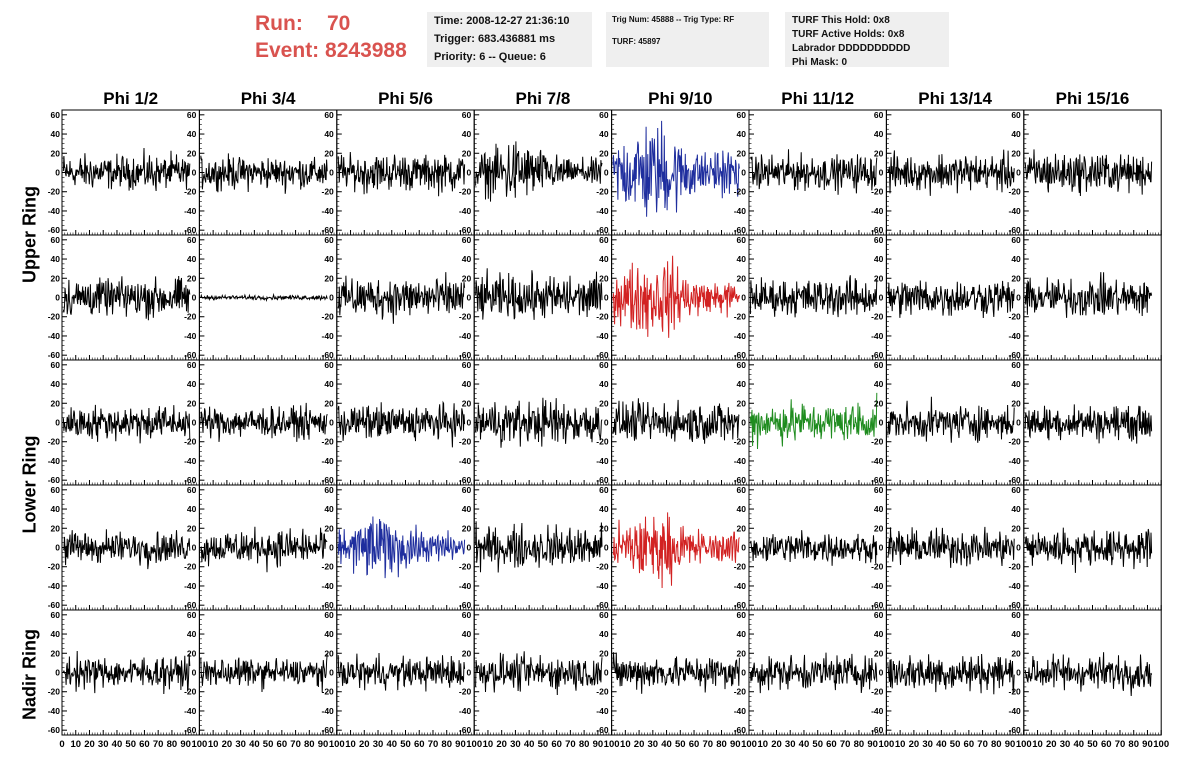 The image size is (1196, 772). I want to click on trig-num-text: Trig Num: 45888 -- Trig Type: RF, so click(673, 19).